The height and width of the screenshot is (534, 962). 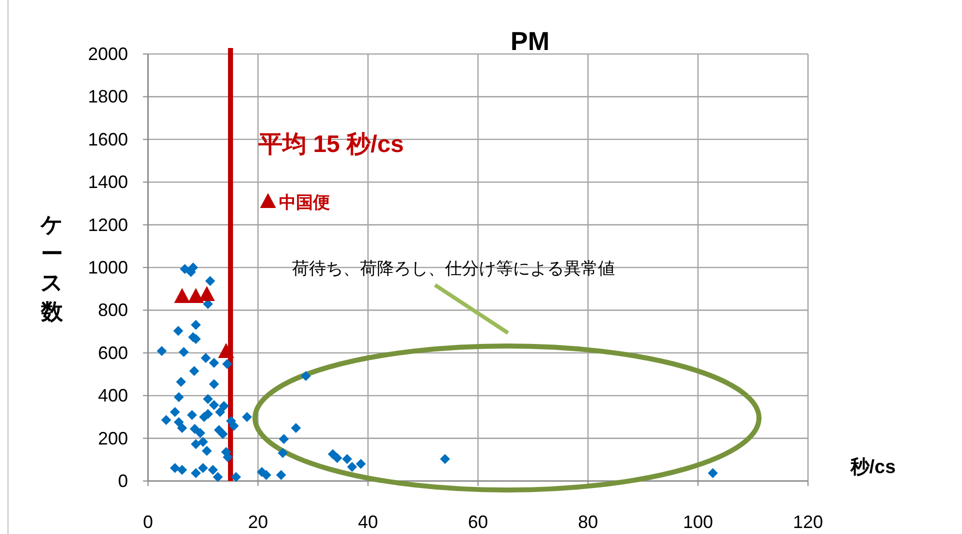 I want to click on x-tick-label: 0, so click(x=148, y=522).